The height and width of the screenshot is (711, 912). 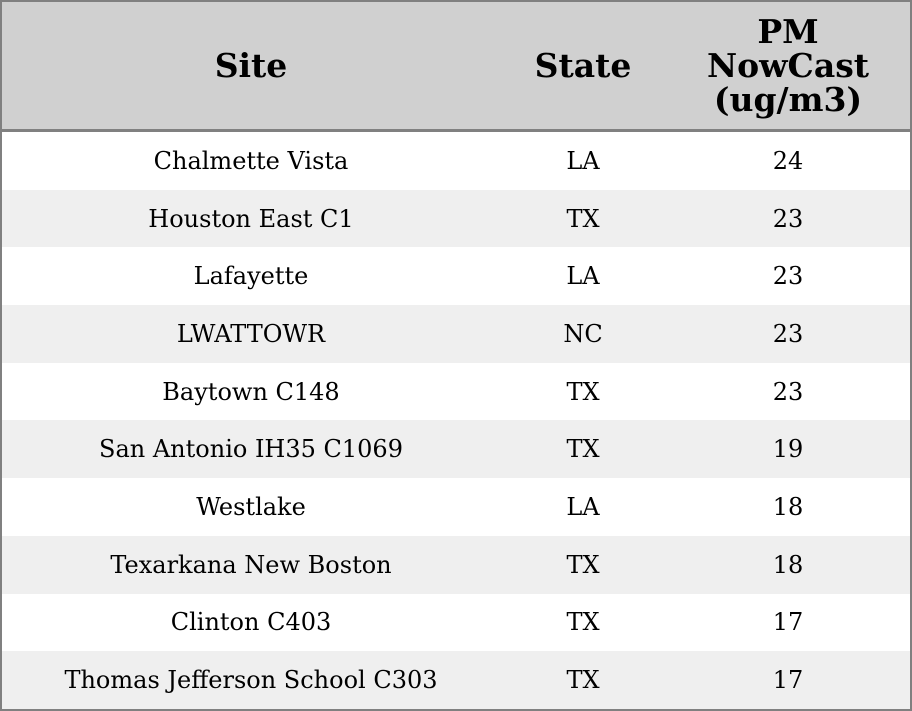 I want to click on table-cell: Westlake, so click(x=251, y=506).